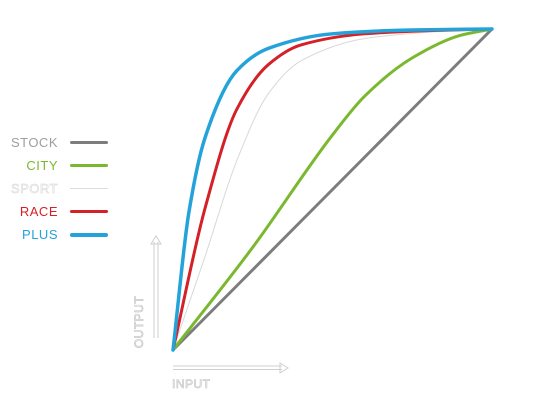  I want to click on y-axis-label: OUTPUT, so click(139, 322).